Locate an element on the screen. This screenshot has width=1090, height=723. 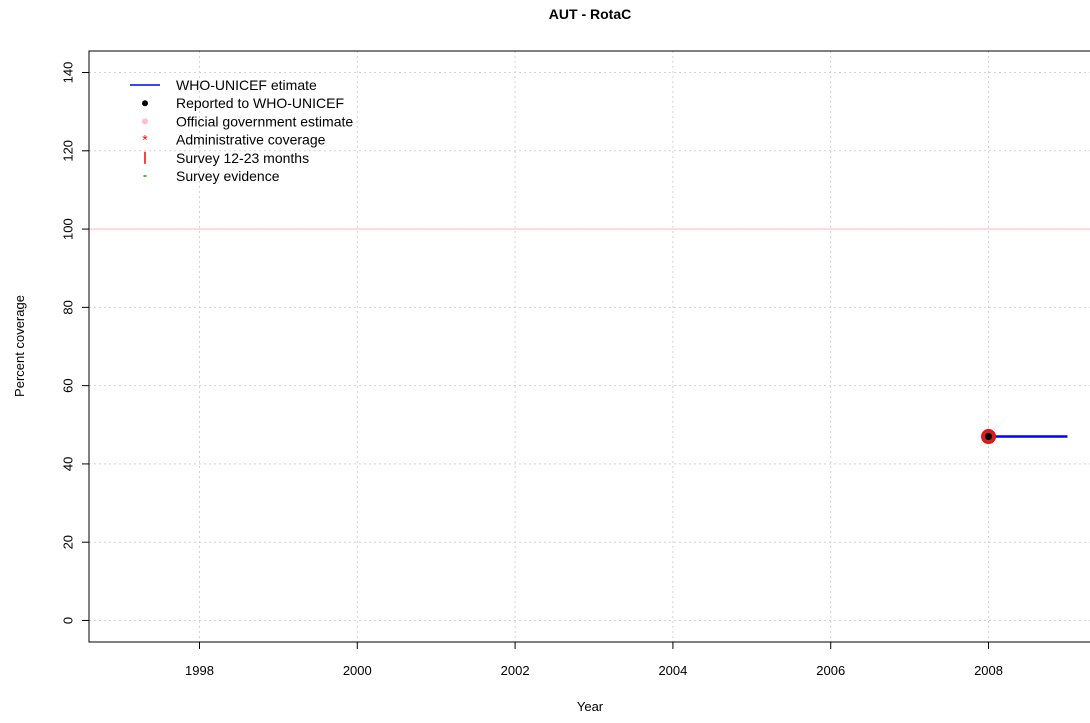
legend-label: Reported to WHO-UNICEF is located at coordinates (260, 103).